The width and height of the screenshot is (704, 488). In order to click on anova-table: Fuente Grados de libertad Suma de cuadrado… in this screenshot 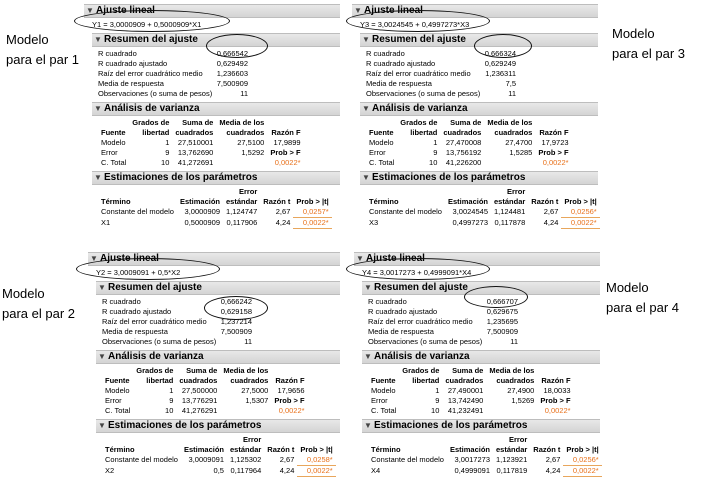, I will do `click(205, 391)`.